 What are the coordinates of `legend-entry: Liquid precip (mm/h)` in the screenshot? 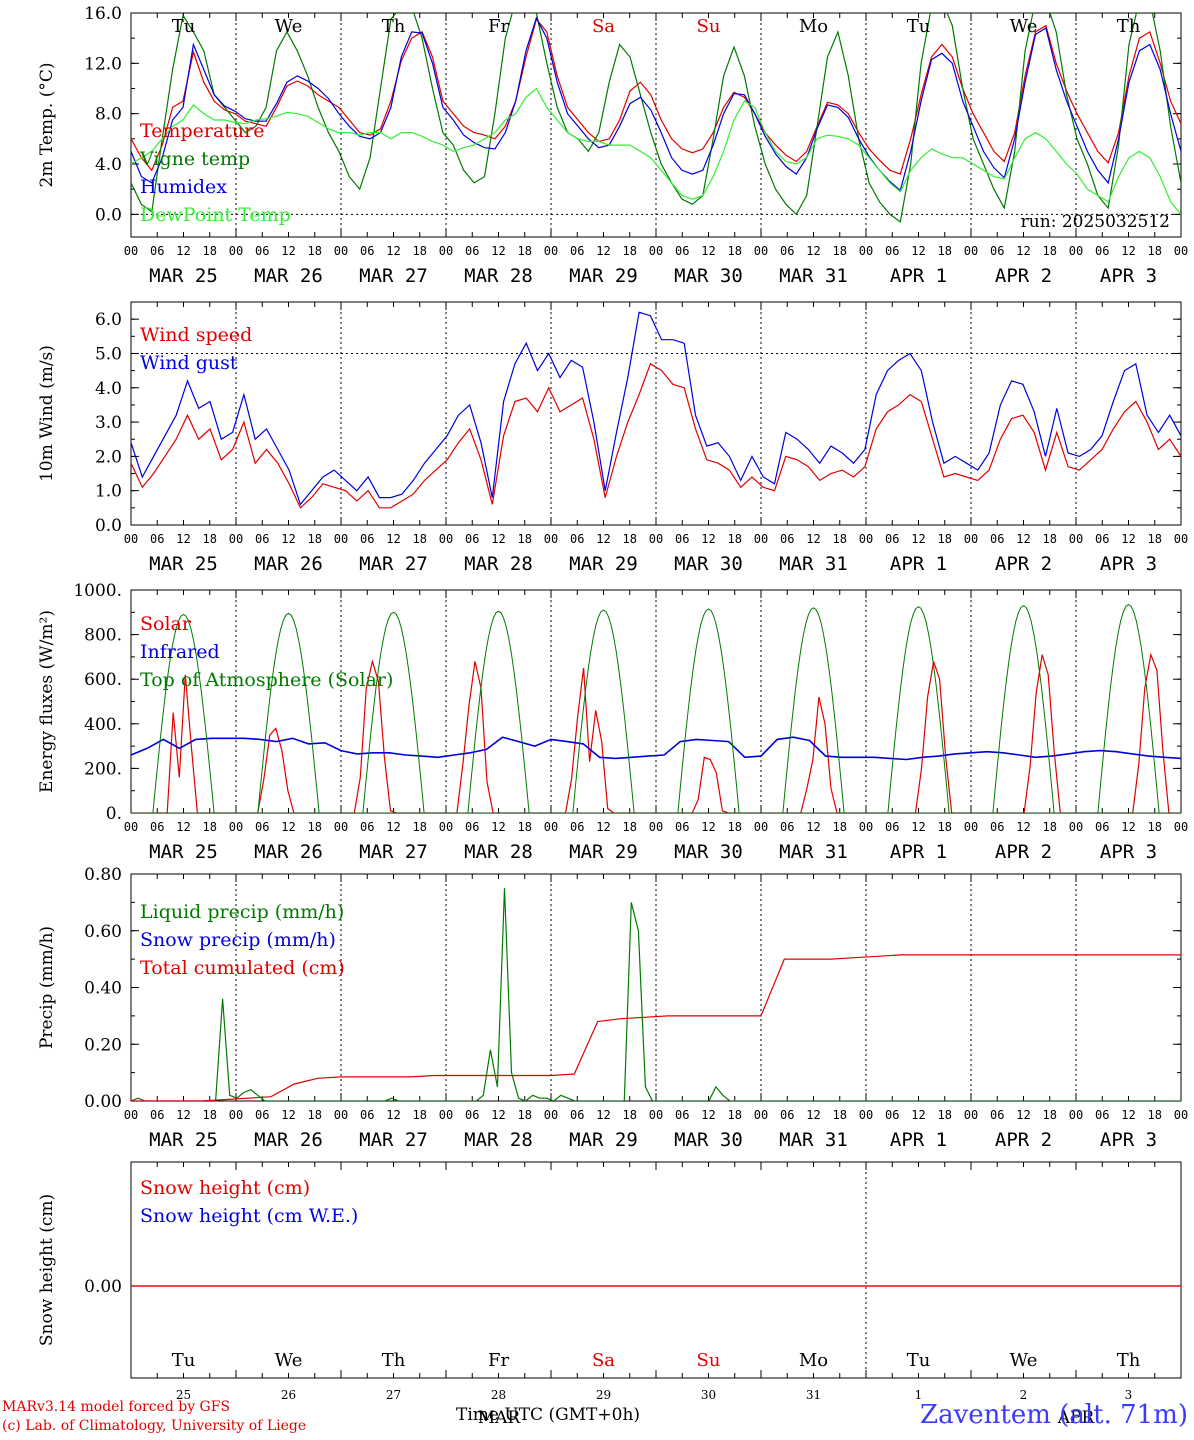 It's located at (242, 912).